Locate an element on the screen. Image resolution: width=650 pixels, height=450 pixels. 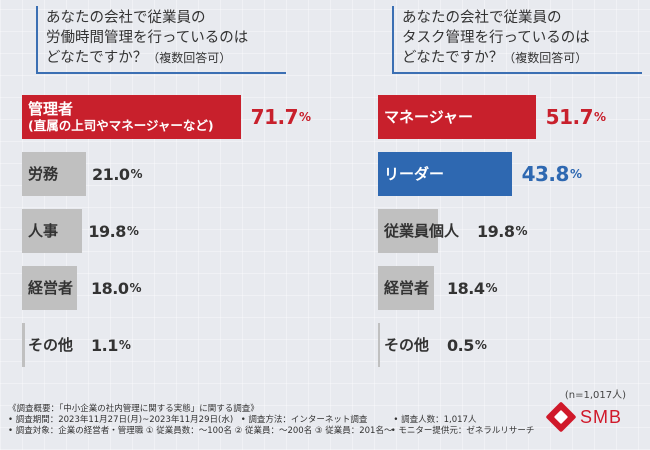
bar-row: 経営者 18.0% is located at coordinates (162, 288).